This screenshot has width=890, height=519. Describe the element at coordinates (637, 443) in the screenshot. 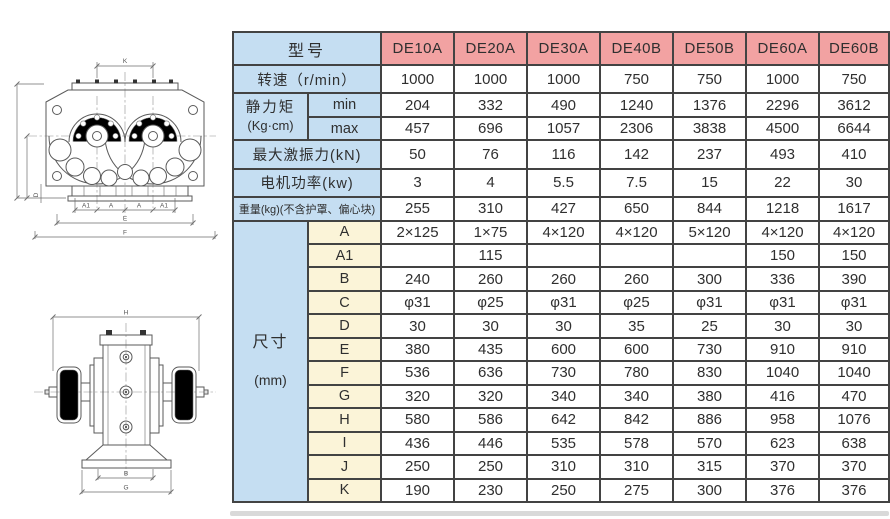

I see `value-cell: 578` at that location.